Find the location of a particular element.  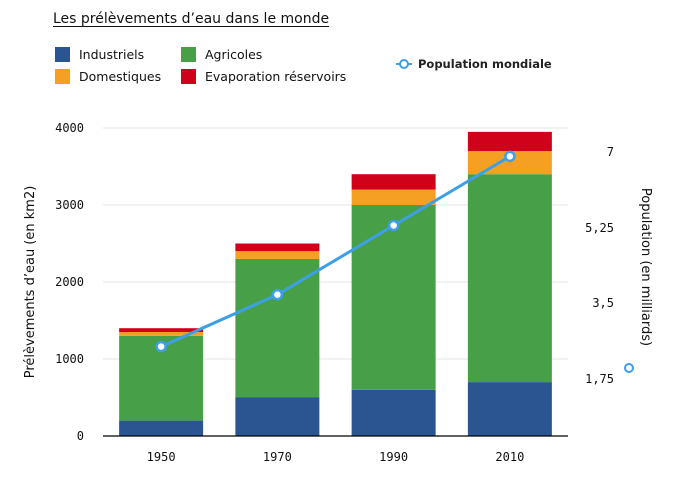

legend-item-agricoles: Agricoles is located at coordinates (221, 54).